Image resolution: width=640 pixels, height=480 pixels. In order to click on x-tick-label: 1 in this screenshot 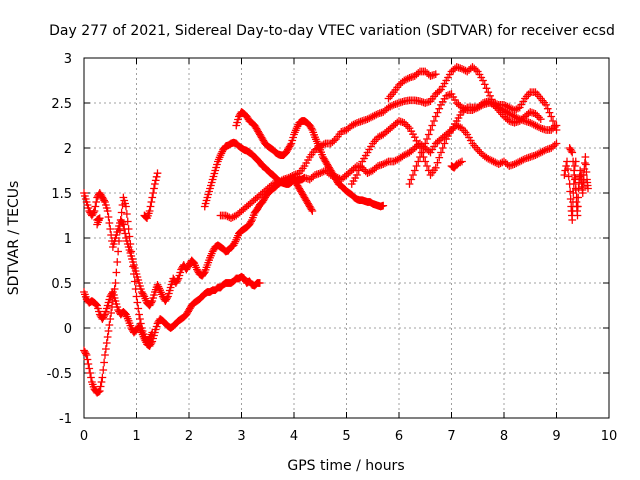, I will do `click(136, 436)`.